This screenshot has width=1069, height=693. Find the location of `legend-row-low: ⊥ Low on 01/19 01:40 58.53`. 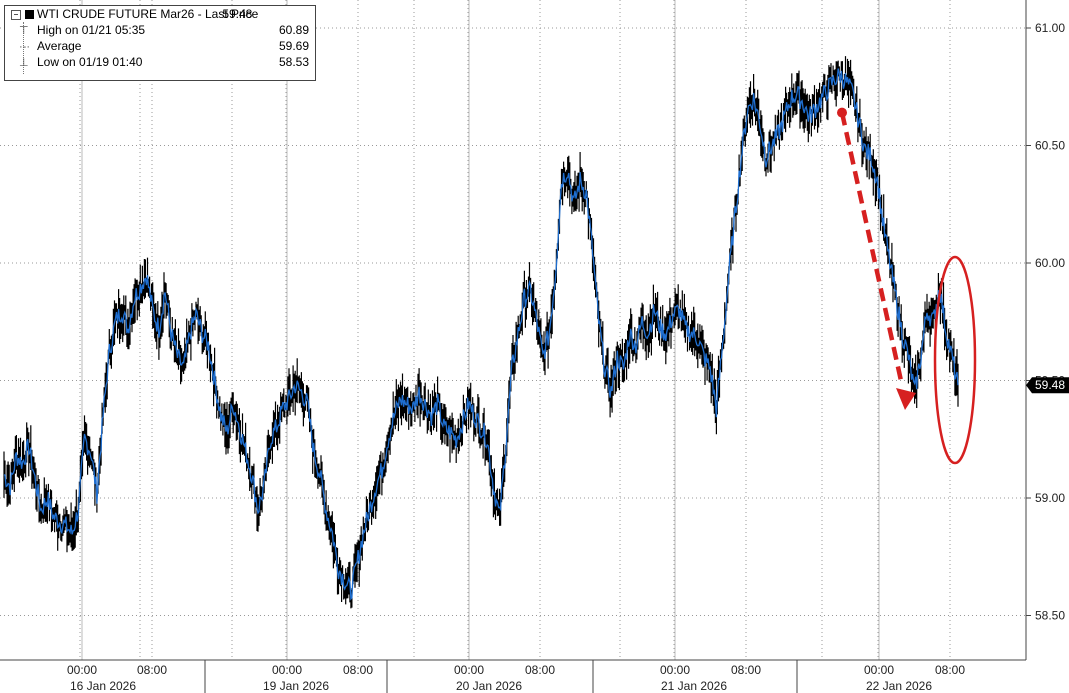

legend-row-low: ⊥ Low on 01/19 01:40 58.53 is located at coordinates (160, 62).